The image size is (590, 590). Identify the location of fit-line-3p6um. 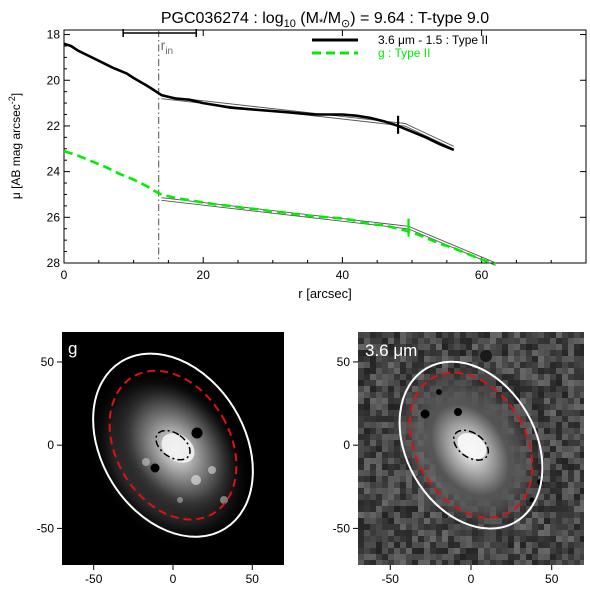
(307, 124).